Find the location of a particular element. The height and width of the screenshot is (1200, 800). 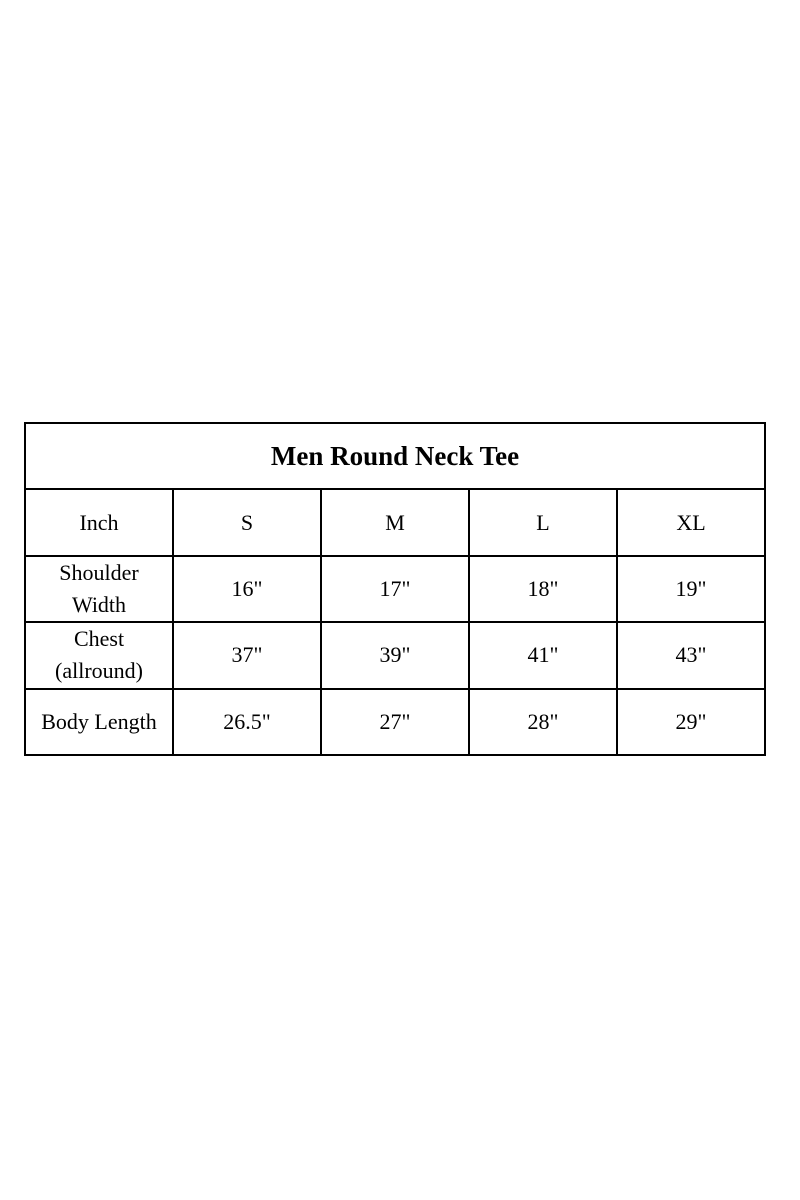

header-size-m: M is located at coordinates (395, 522).